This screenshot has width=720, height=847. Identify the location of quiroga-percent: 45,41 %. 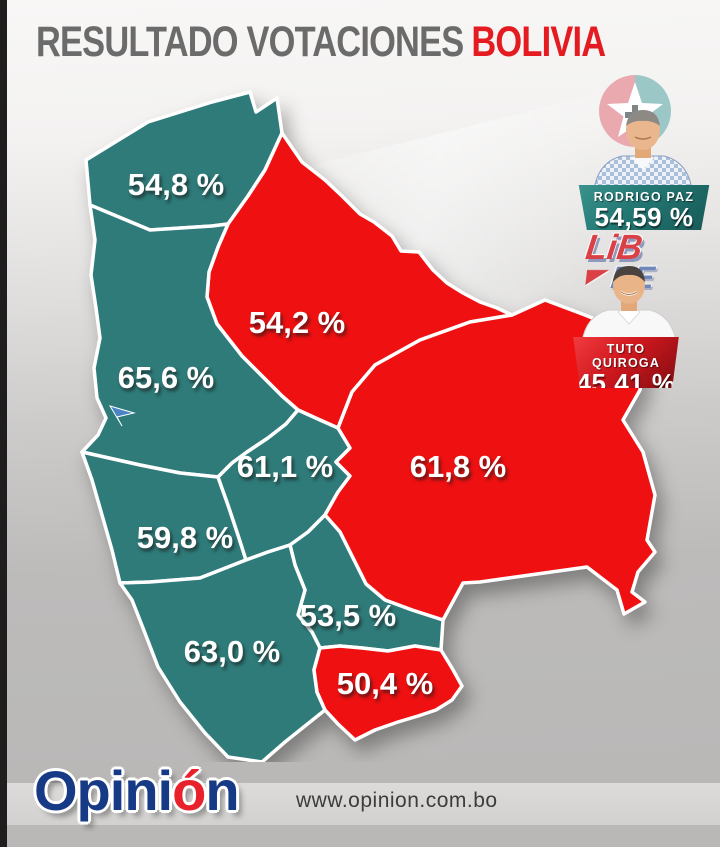
(626, 383).